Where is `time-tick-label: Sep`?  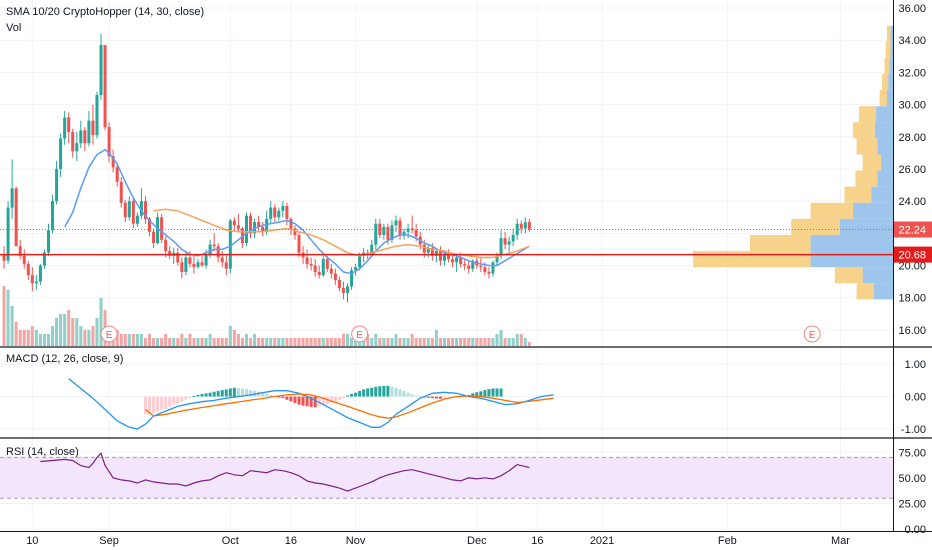
time-tick-label: Sep is located at coordinates (109, 541).